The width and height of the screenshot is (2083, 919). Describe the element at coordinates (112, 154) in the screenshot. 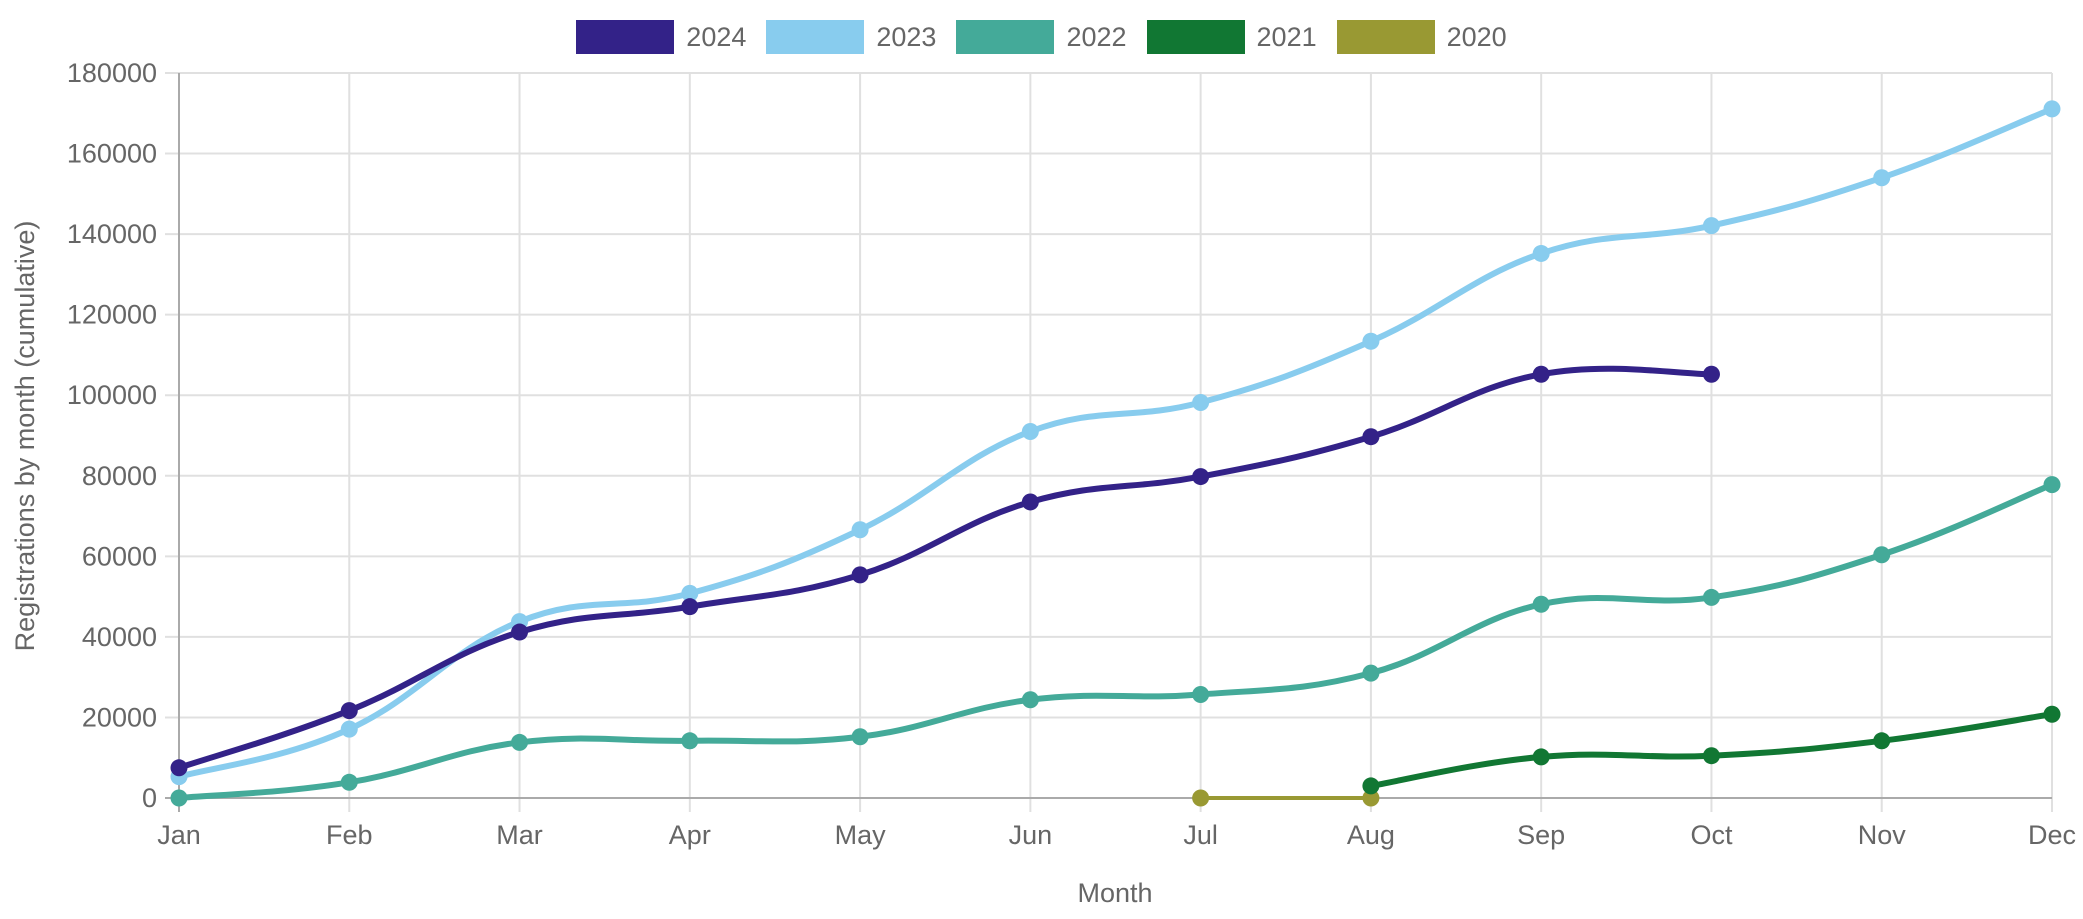

I see `y-tick-label: 160000` at that location.